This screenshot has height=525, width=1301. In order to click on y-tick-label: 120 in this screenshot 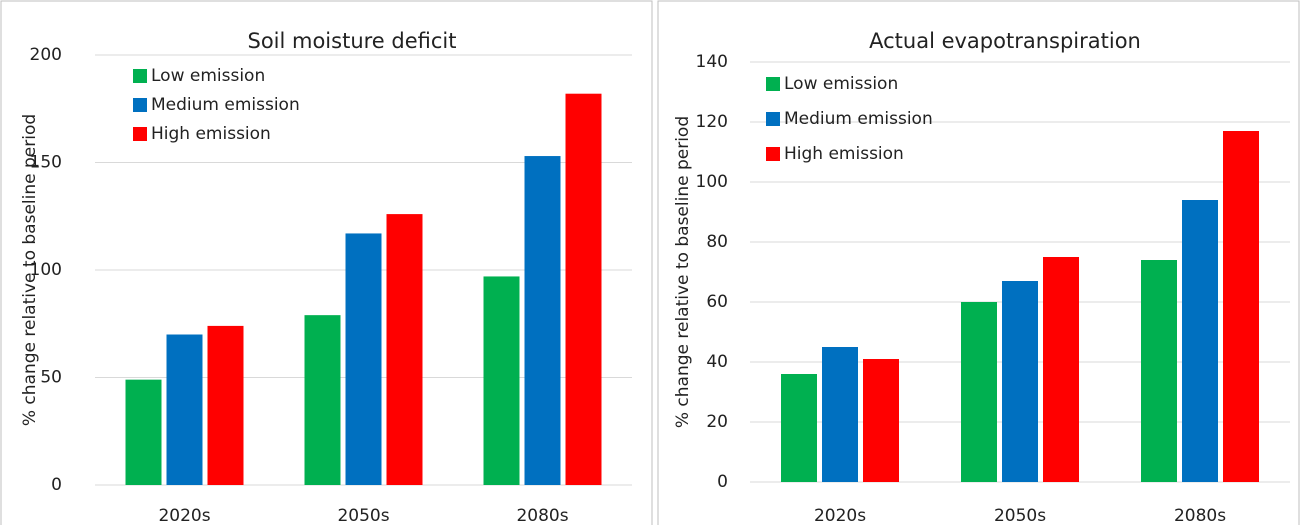, I will do `click(712, 122)`.